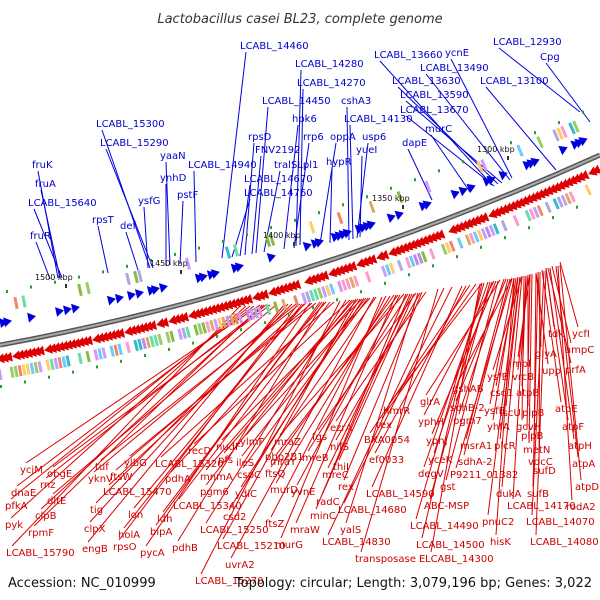  I want to click on gene-label: LCABL_14490, so click(444, 526).